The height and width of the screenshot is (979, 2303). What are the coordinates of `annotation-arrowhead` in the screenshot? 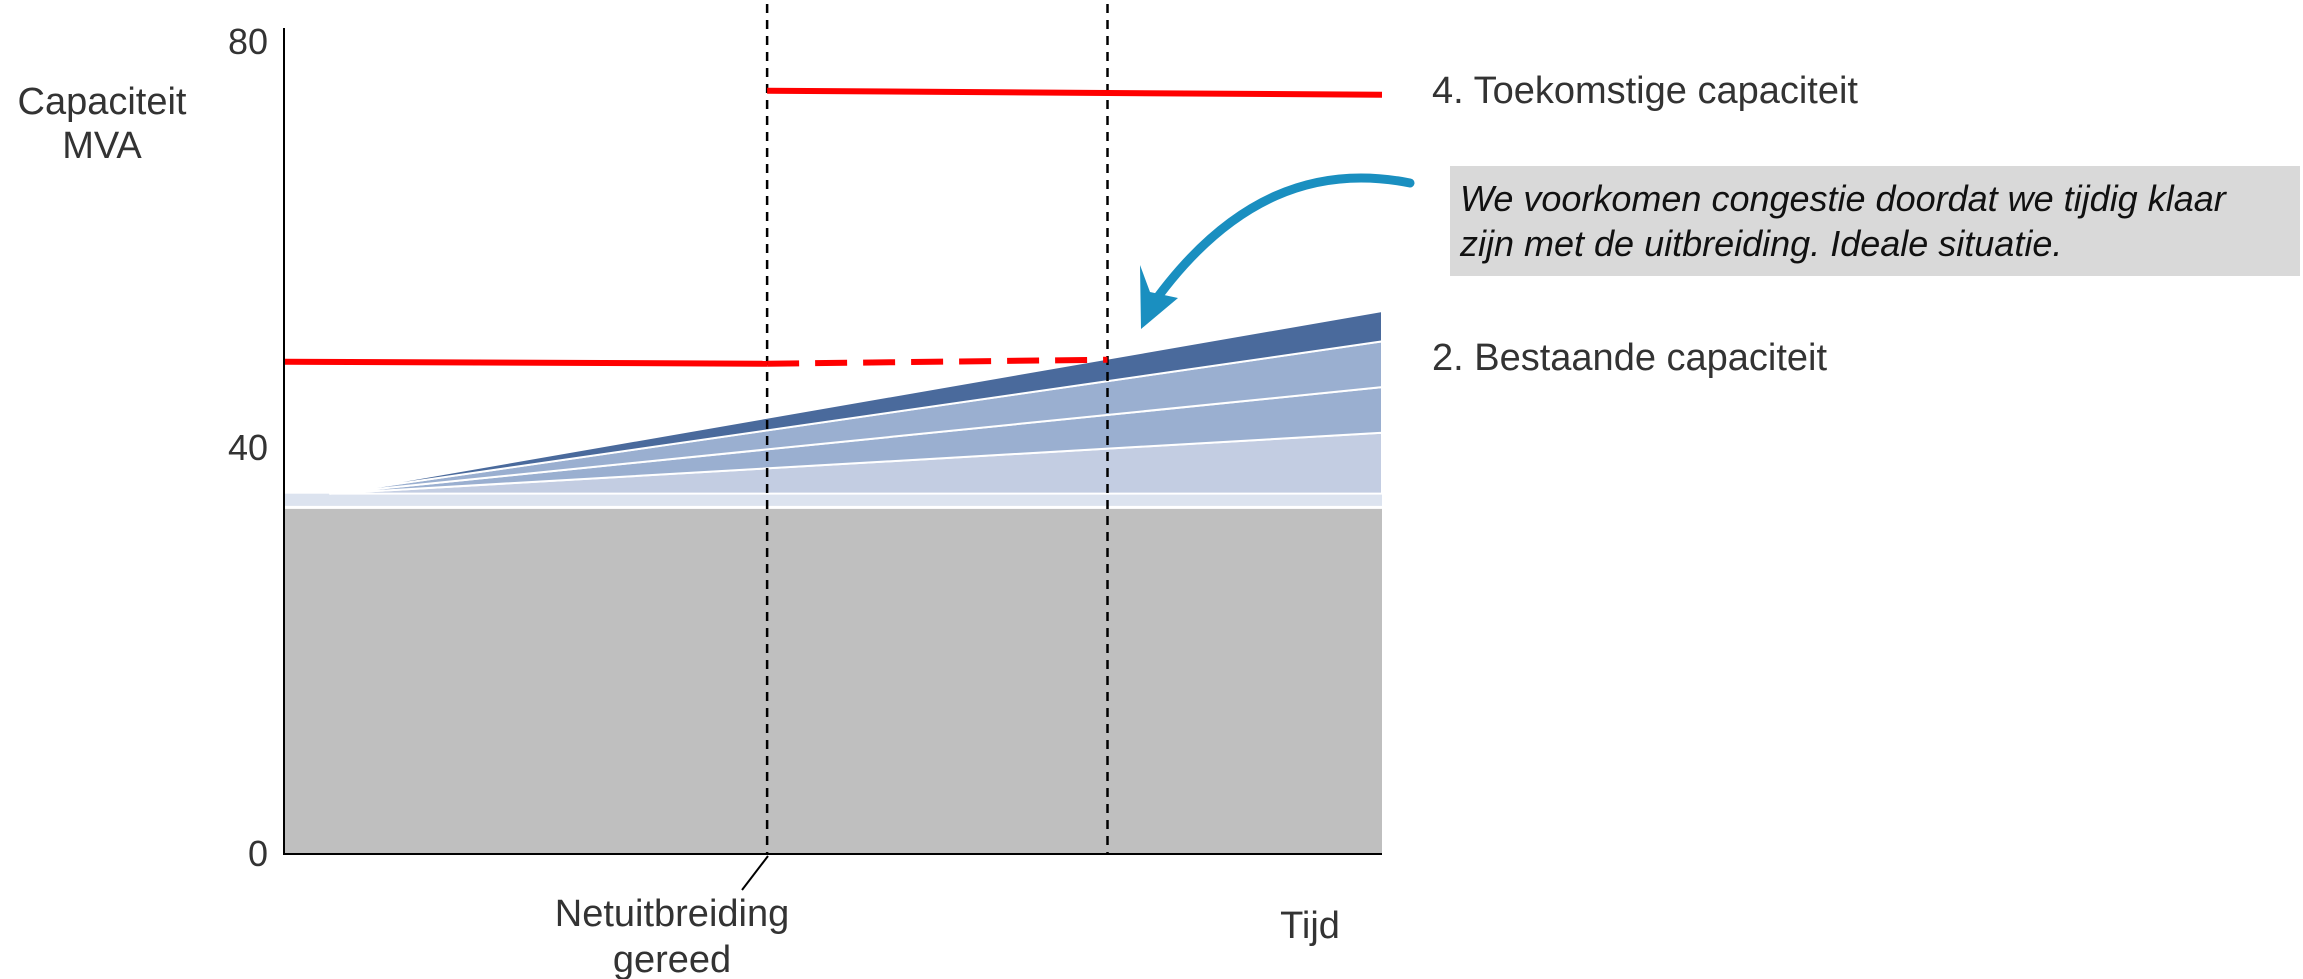 It's located at (1159, 297).